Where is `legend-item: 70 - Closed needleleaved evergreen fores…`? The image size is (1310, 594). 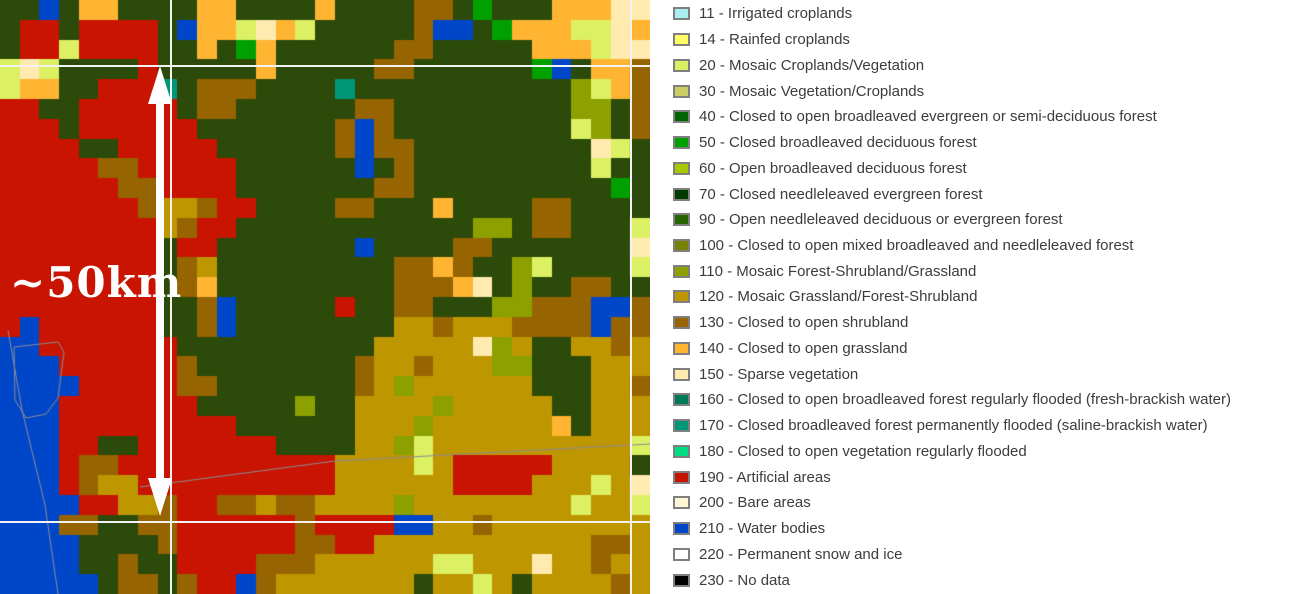 legend-item: 70 - Closed needleleaved evergreen fores… is located at coordinates (952, 194).